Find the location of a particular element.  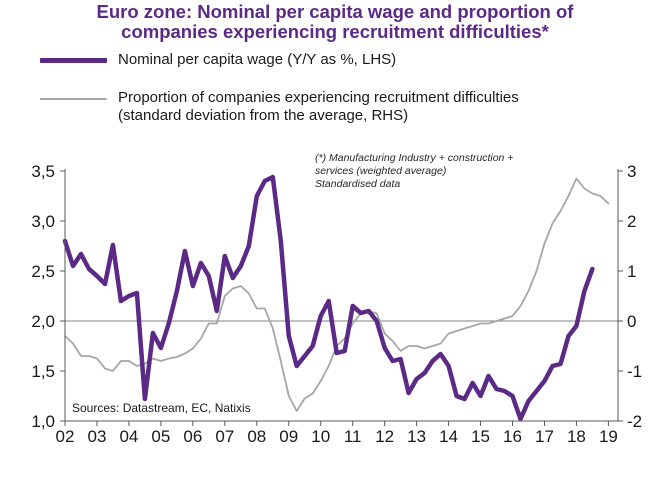

y-right-tick-label: 0 is located at coordinates (631, 321).